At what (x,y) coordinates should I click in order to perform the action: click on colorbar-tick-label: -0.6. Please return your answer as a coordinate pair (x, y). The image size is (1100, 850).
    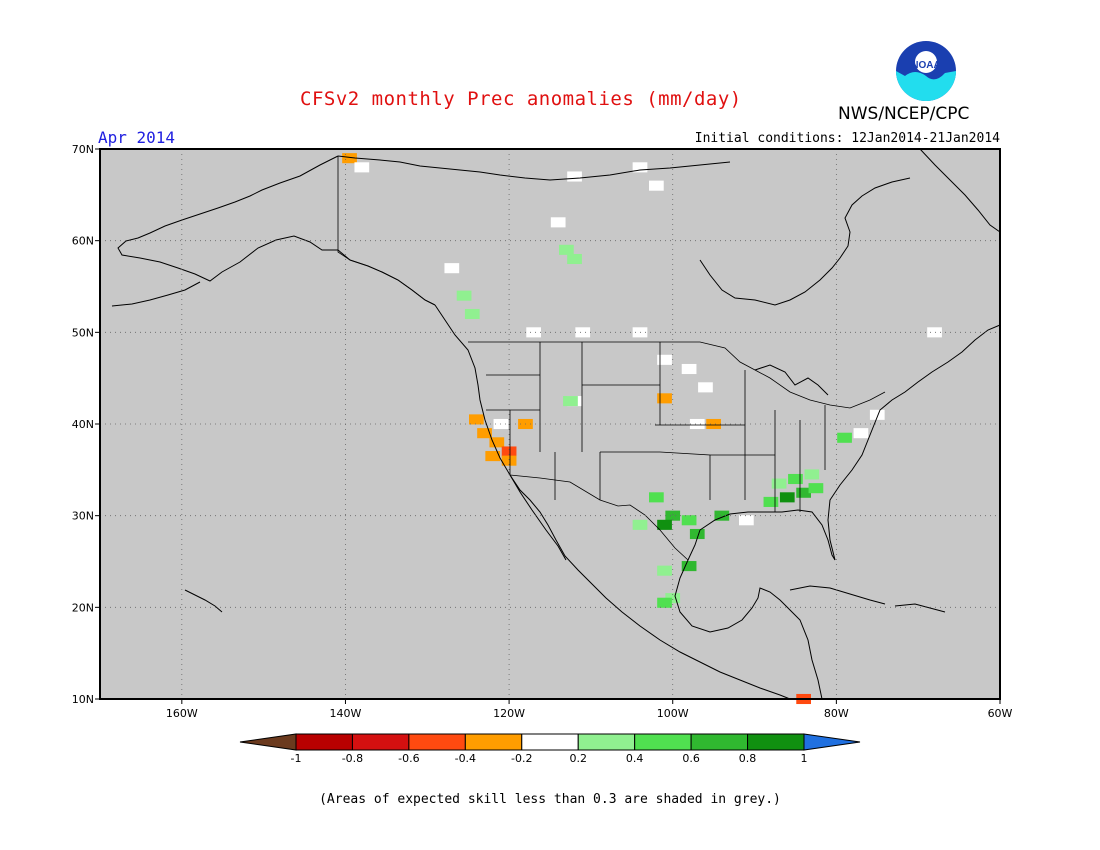
    Looking at the image, I should click on (408, 758).